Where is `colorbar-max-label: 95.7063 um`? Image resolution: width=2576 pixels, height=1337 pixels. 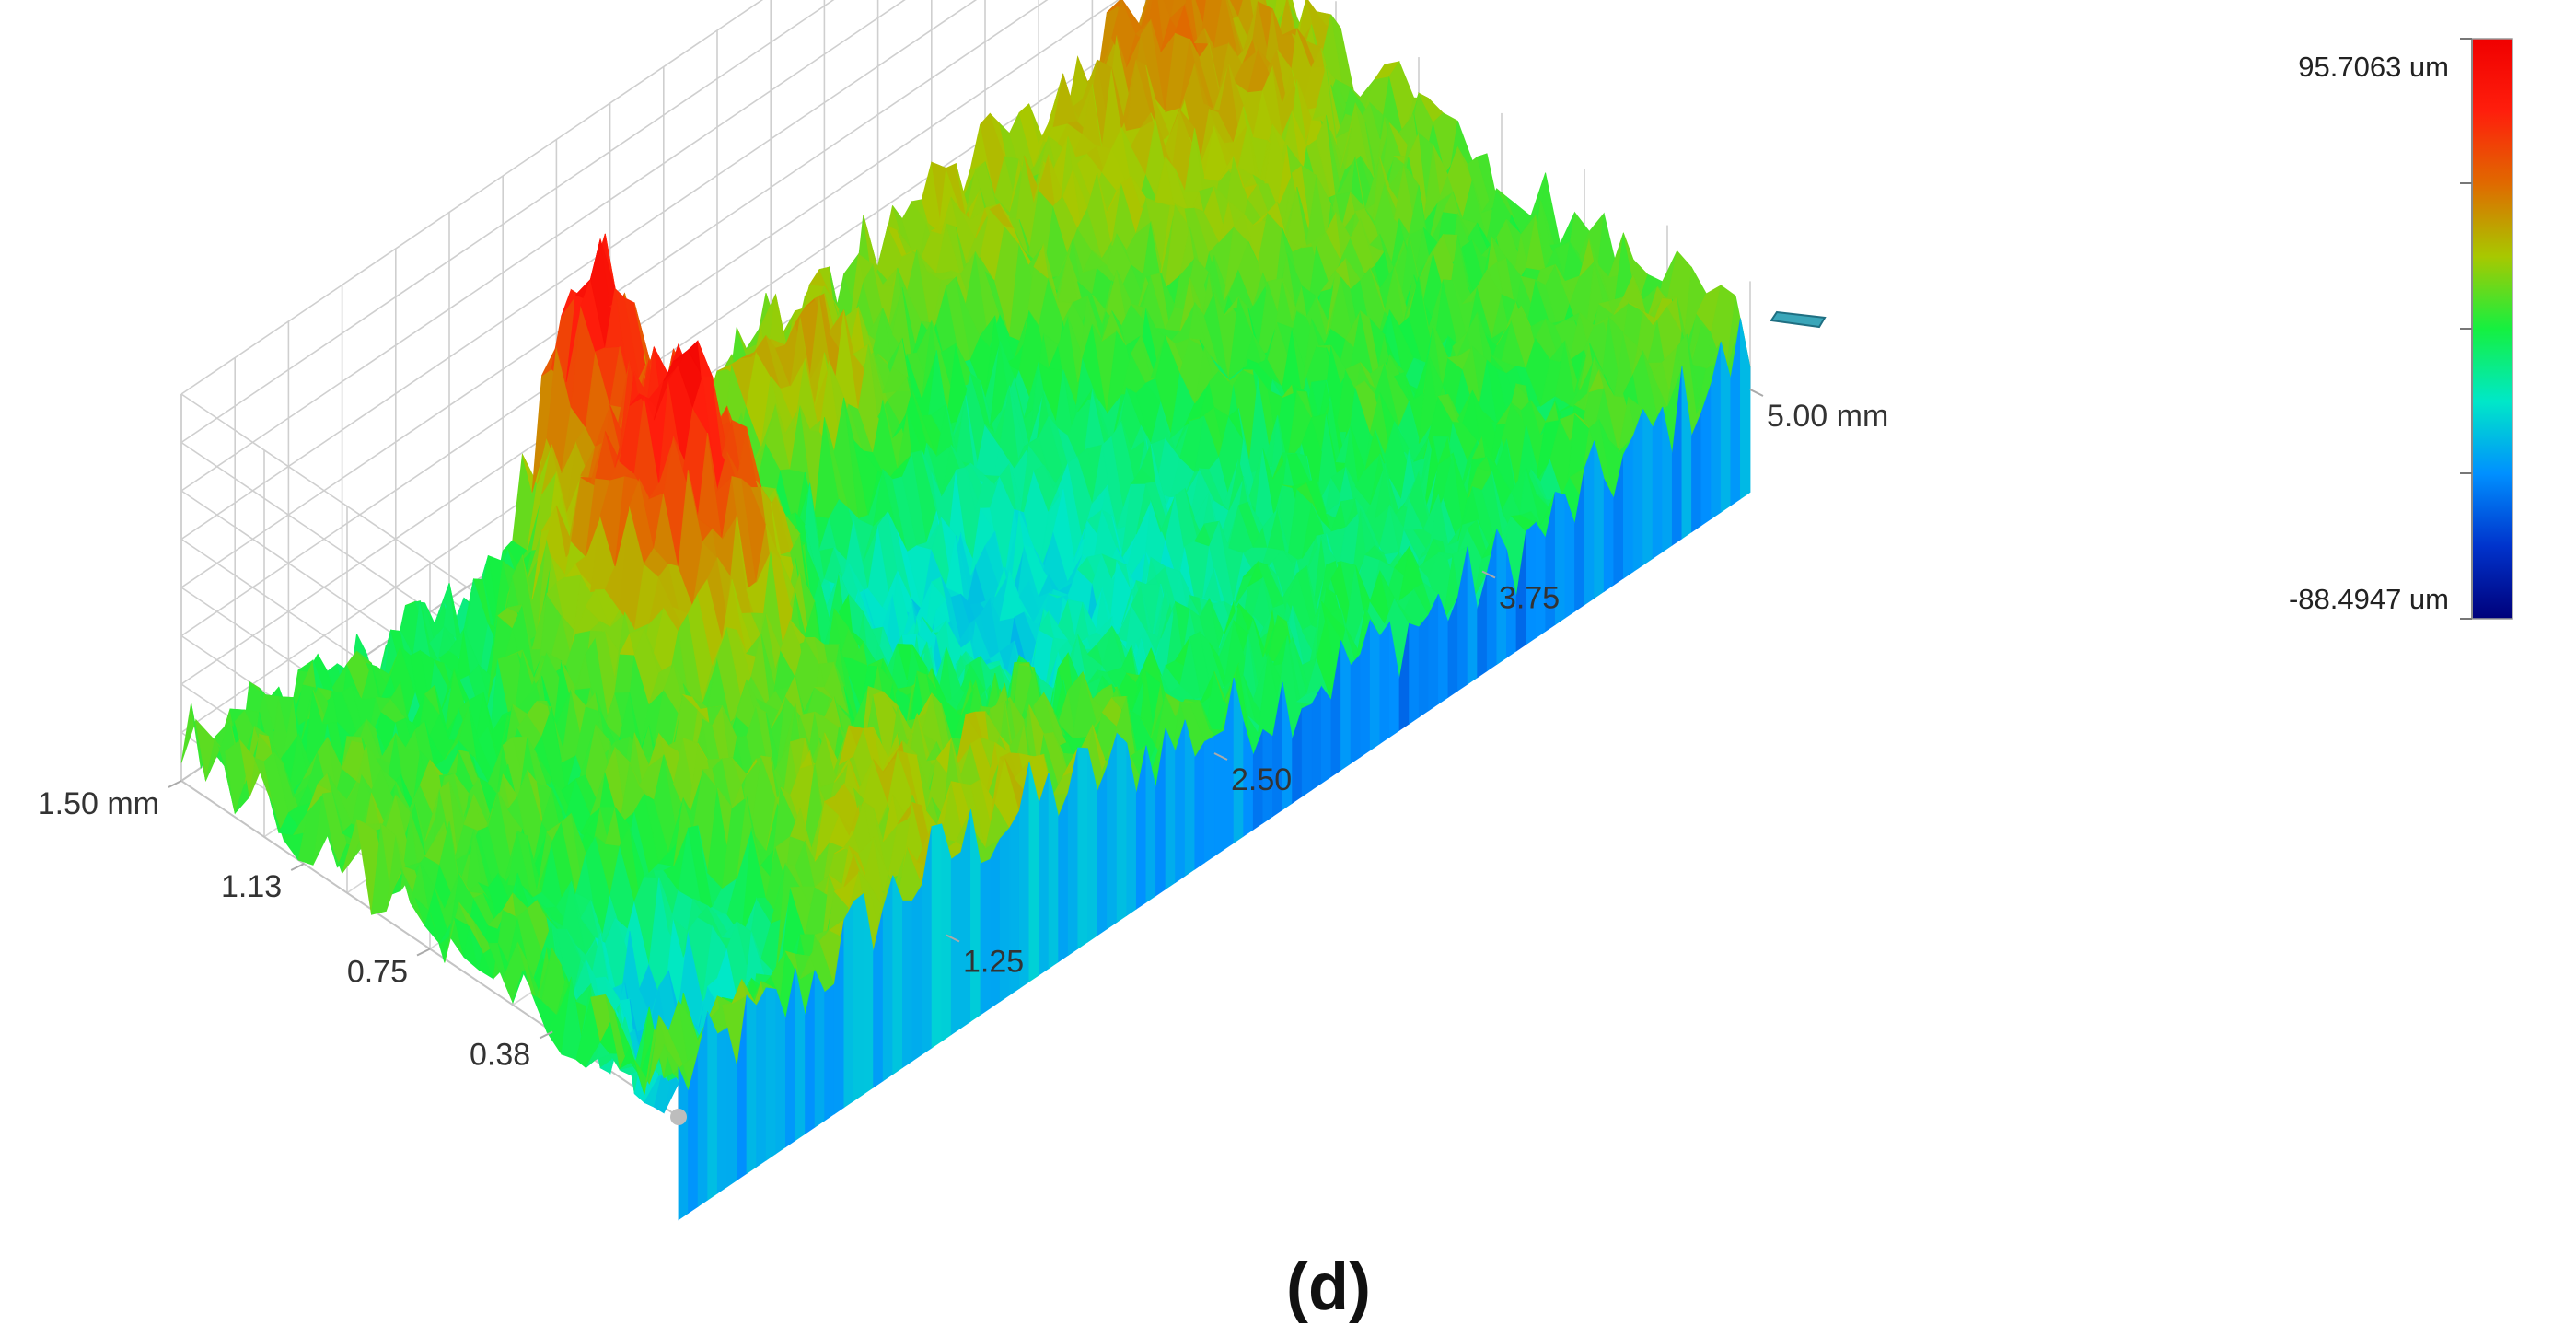
colorbar-max-label: 95.7063 um is located at coordinates (2373, 67).